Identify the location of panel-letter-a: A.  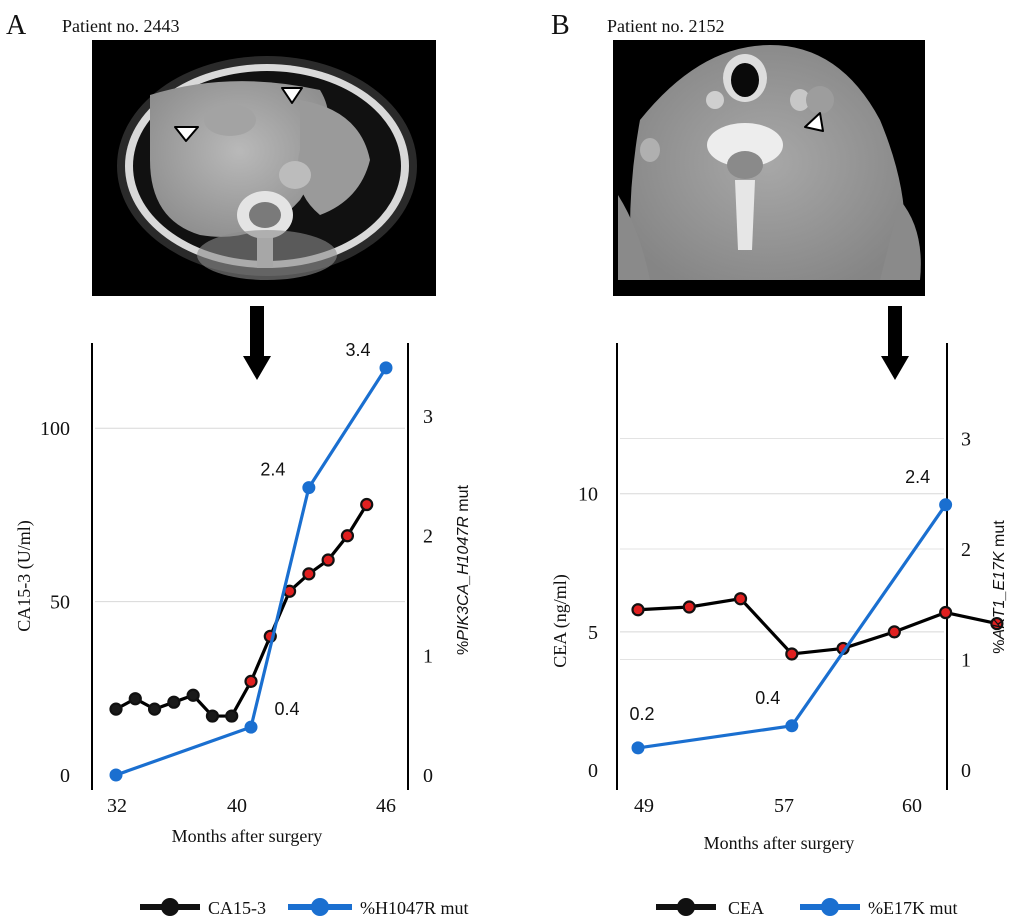
(16, 25).